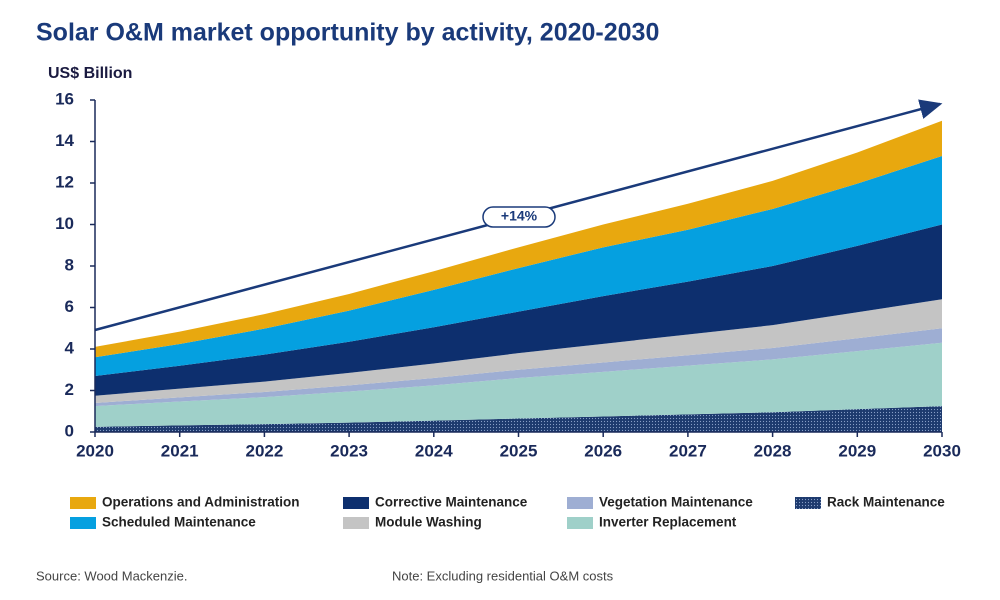 Image resolution: width=1000 pixels, height=600 pixels. What do you see at coordinates (112, 575) in the screenshot?
I see `source: Source: Wood Mackenzie.` at bounding box center [112, 575].